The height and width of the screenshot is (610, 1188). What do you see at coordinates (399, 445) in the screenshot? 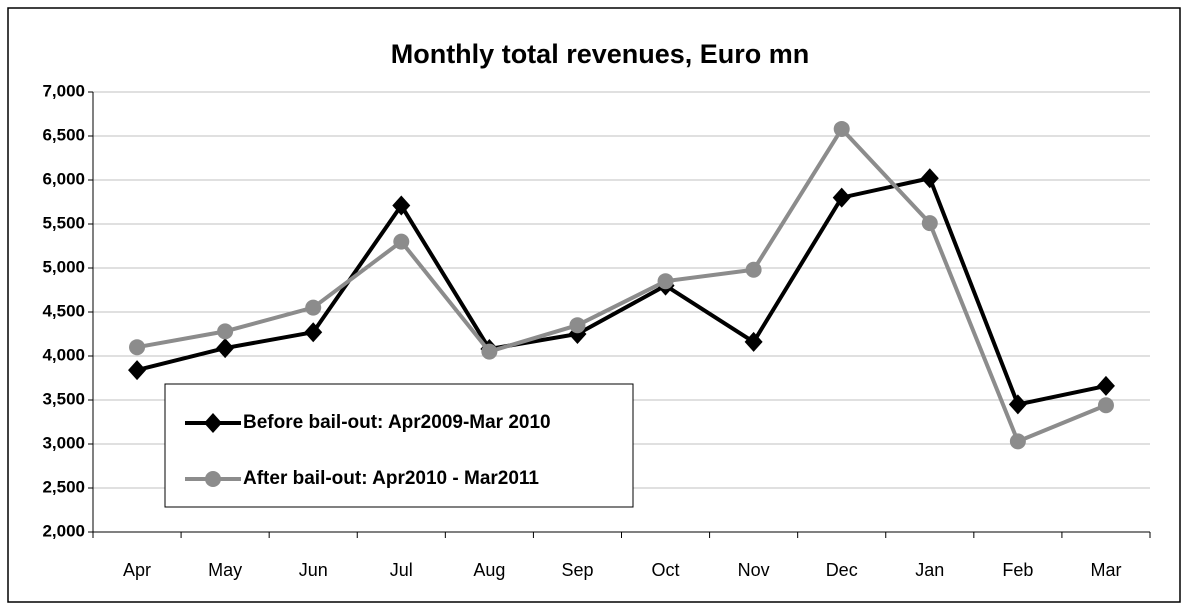
I see `legend-box` at bounding box center [399, 445].